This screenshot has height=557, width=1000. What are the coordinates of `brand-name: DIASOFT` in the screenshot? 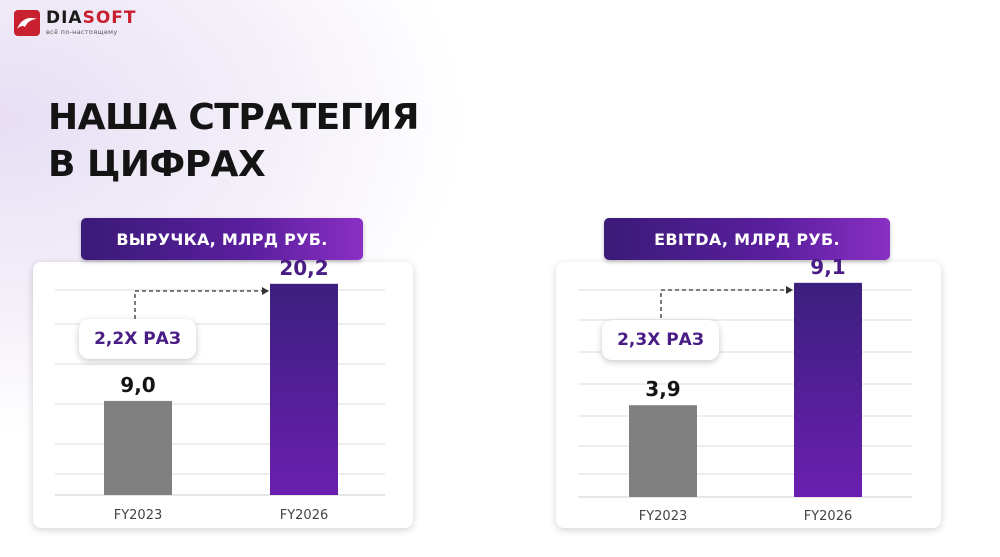 It's located at (91, 18).